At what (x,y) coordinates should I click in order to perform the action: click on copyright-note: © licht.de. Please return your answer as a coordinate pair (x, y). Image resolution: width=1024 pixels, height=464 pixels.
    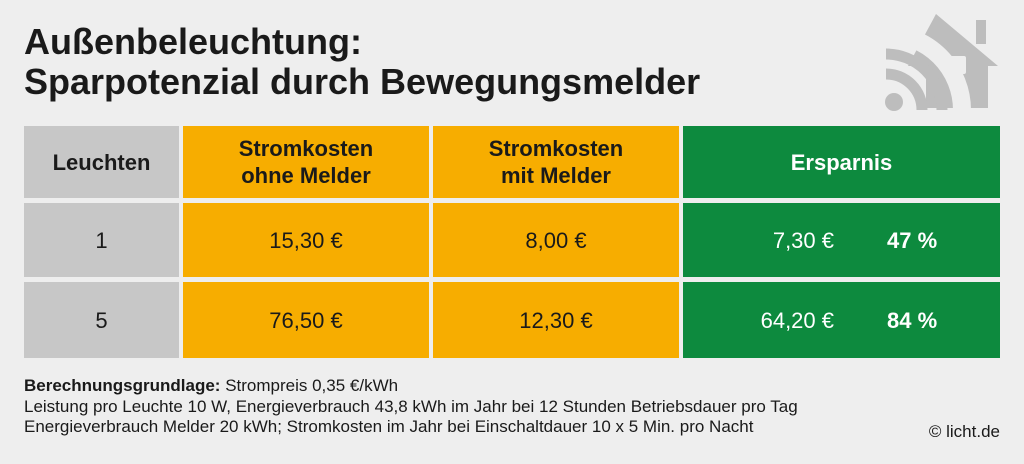
    Looking at the image, I should click on (964, 431).